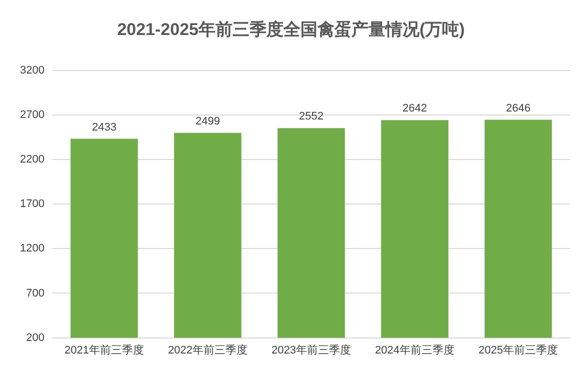 The height and width of the screenshot is (371, 588). Describe the element at coordinates (104, 349) in the screenshot. I see `x-tick-label: 2021年前三季度` at that location.